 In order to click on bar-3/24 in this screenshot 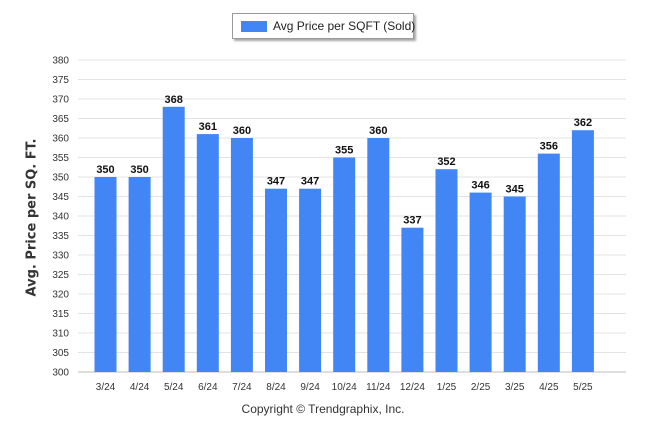, I will do `click(105, 274)`.